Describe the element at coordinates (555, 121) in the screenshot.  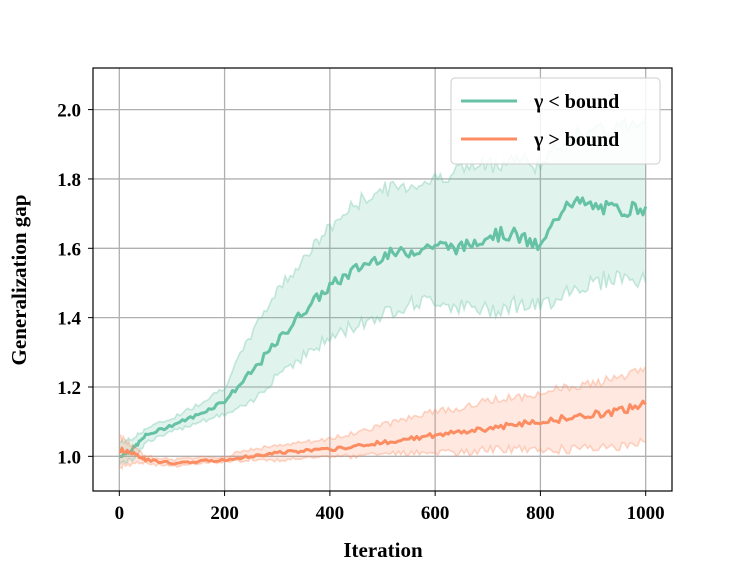
I see `legend: γ < bound γ > bound` at that location.